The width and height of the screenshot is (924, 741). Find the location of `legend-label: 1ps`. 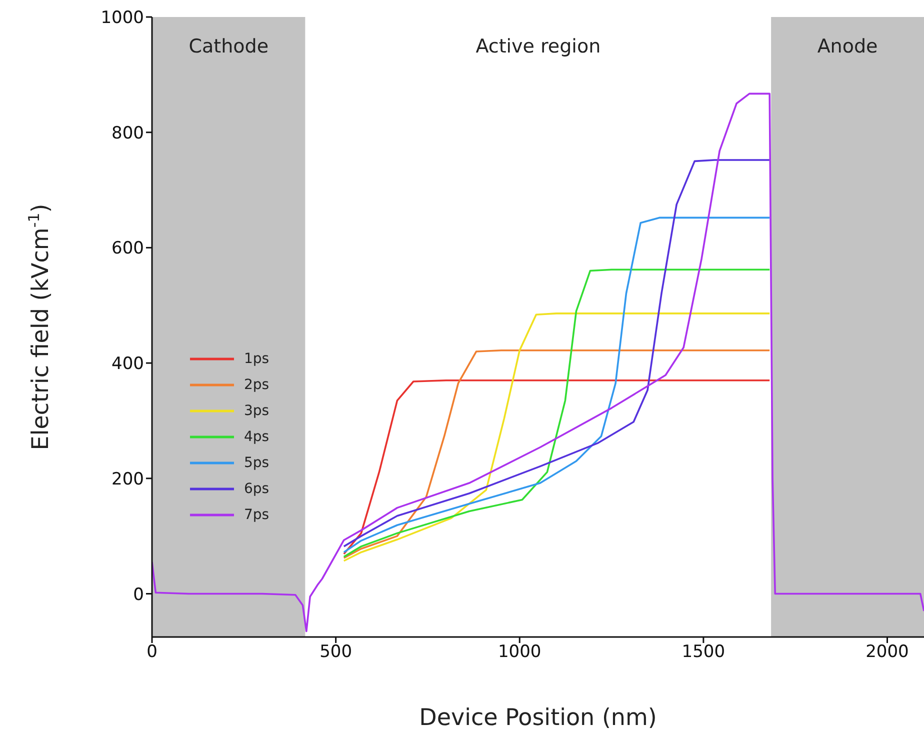

legend-label: 1ps is located at coordinates (257, 359).